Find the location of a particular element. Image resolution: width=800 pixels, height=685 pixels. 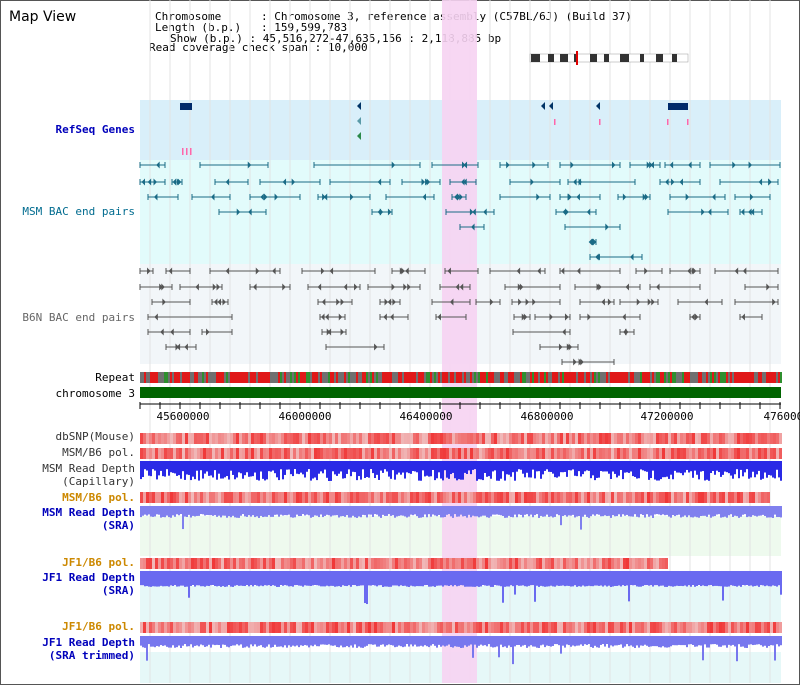

b6n-bac-track is located at coordinates (459, 316).